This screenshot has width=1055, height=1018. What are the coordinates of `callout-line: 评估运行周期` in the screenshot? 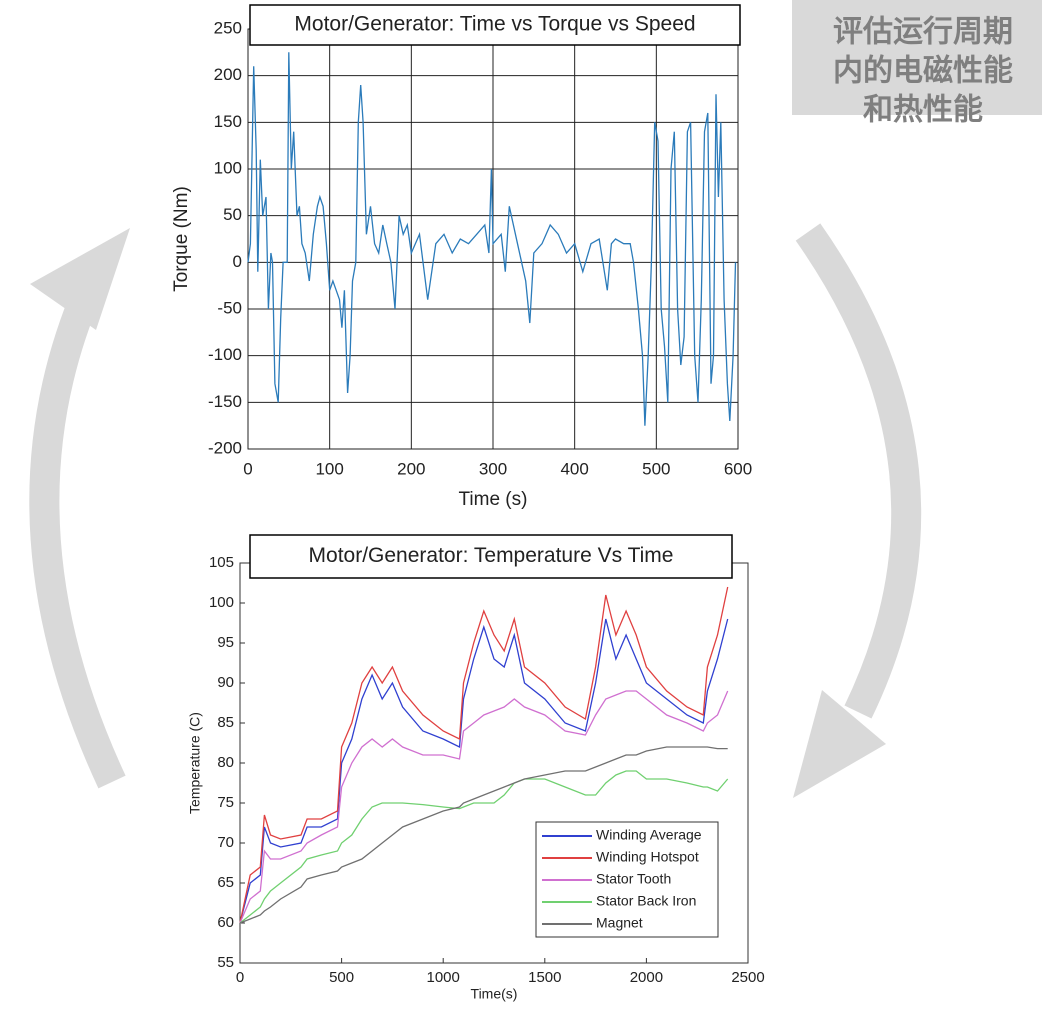 It's located at (923, 32).